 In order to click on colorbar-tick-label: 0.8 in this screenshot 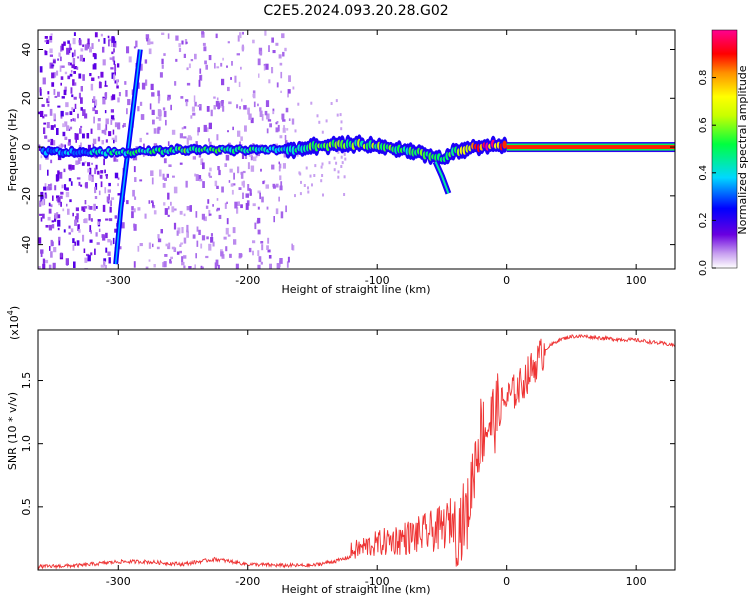, I will do `click(703, 78)`.